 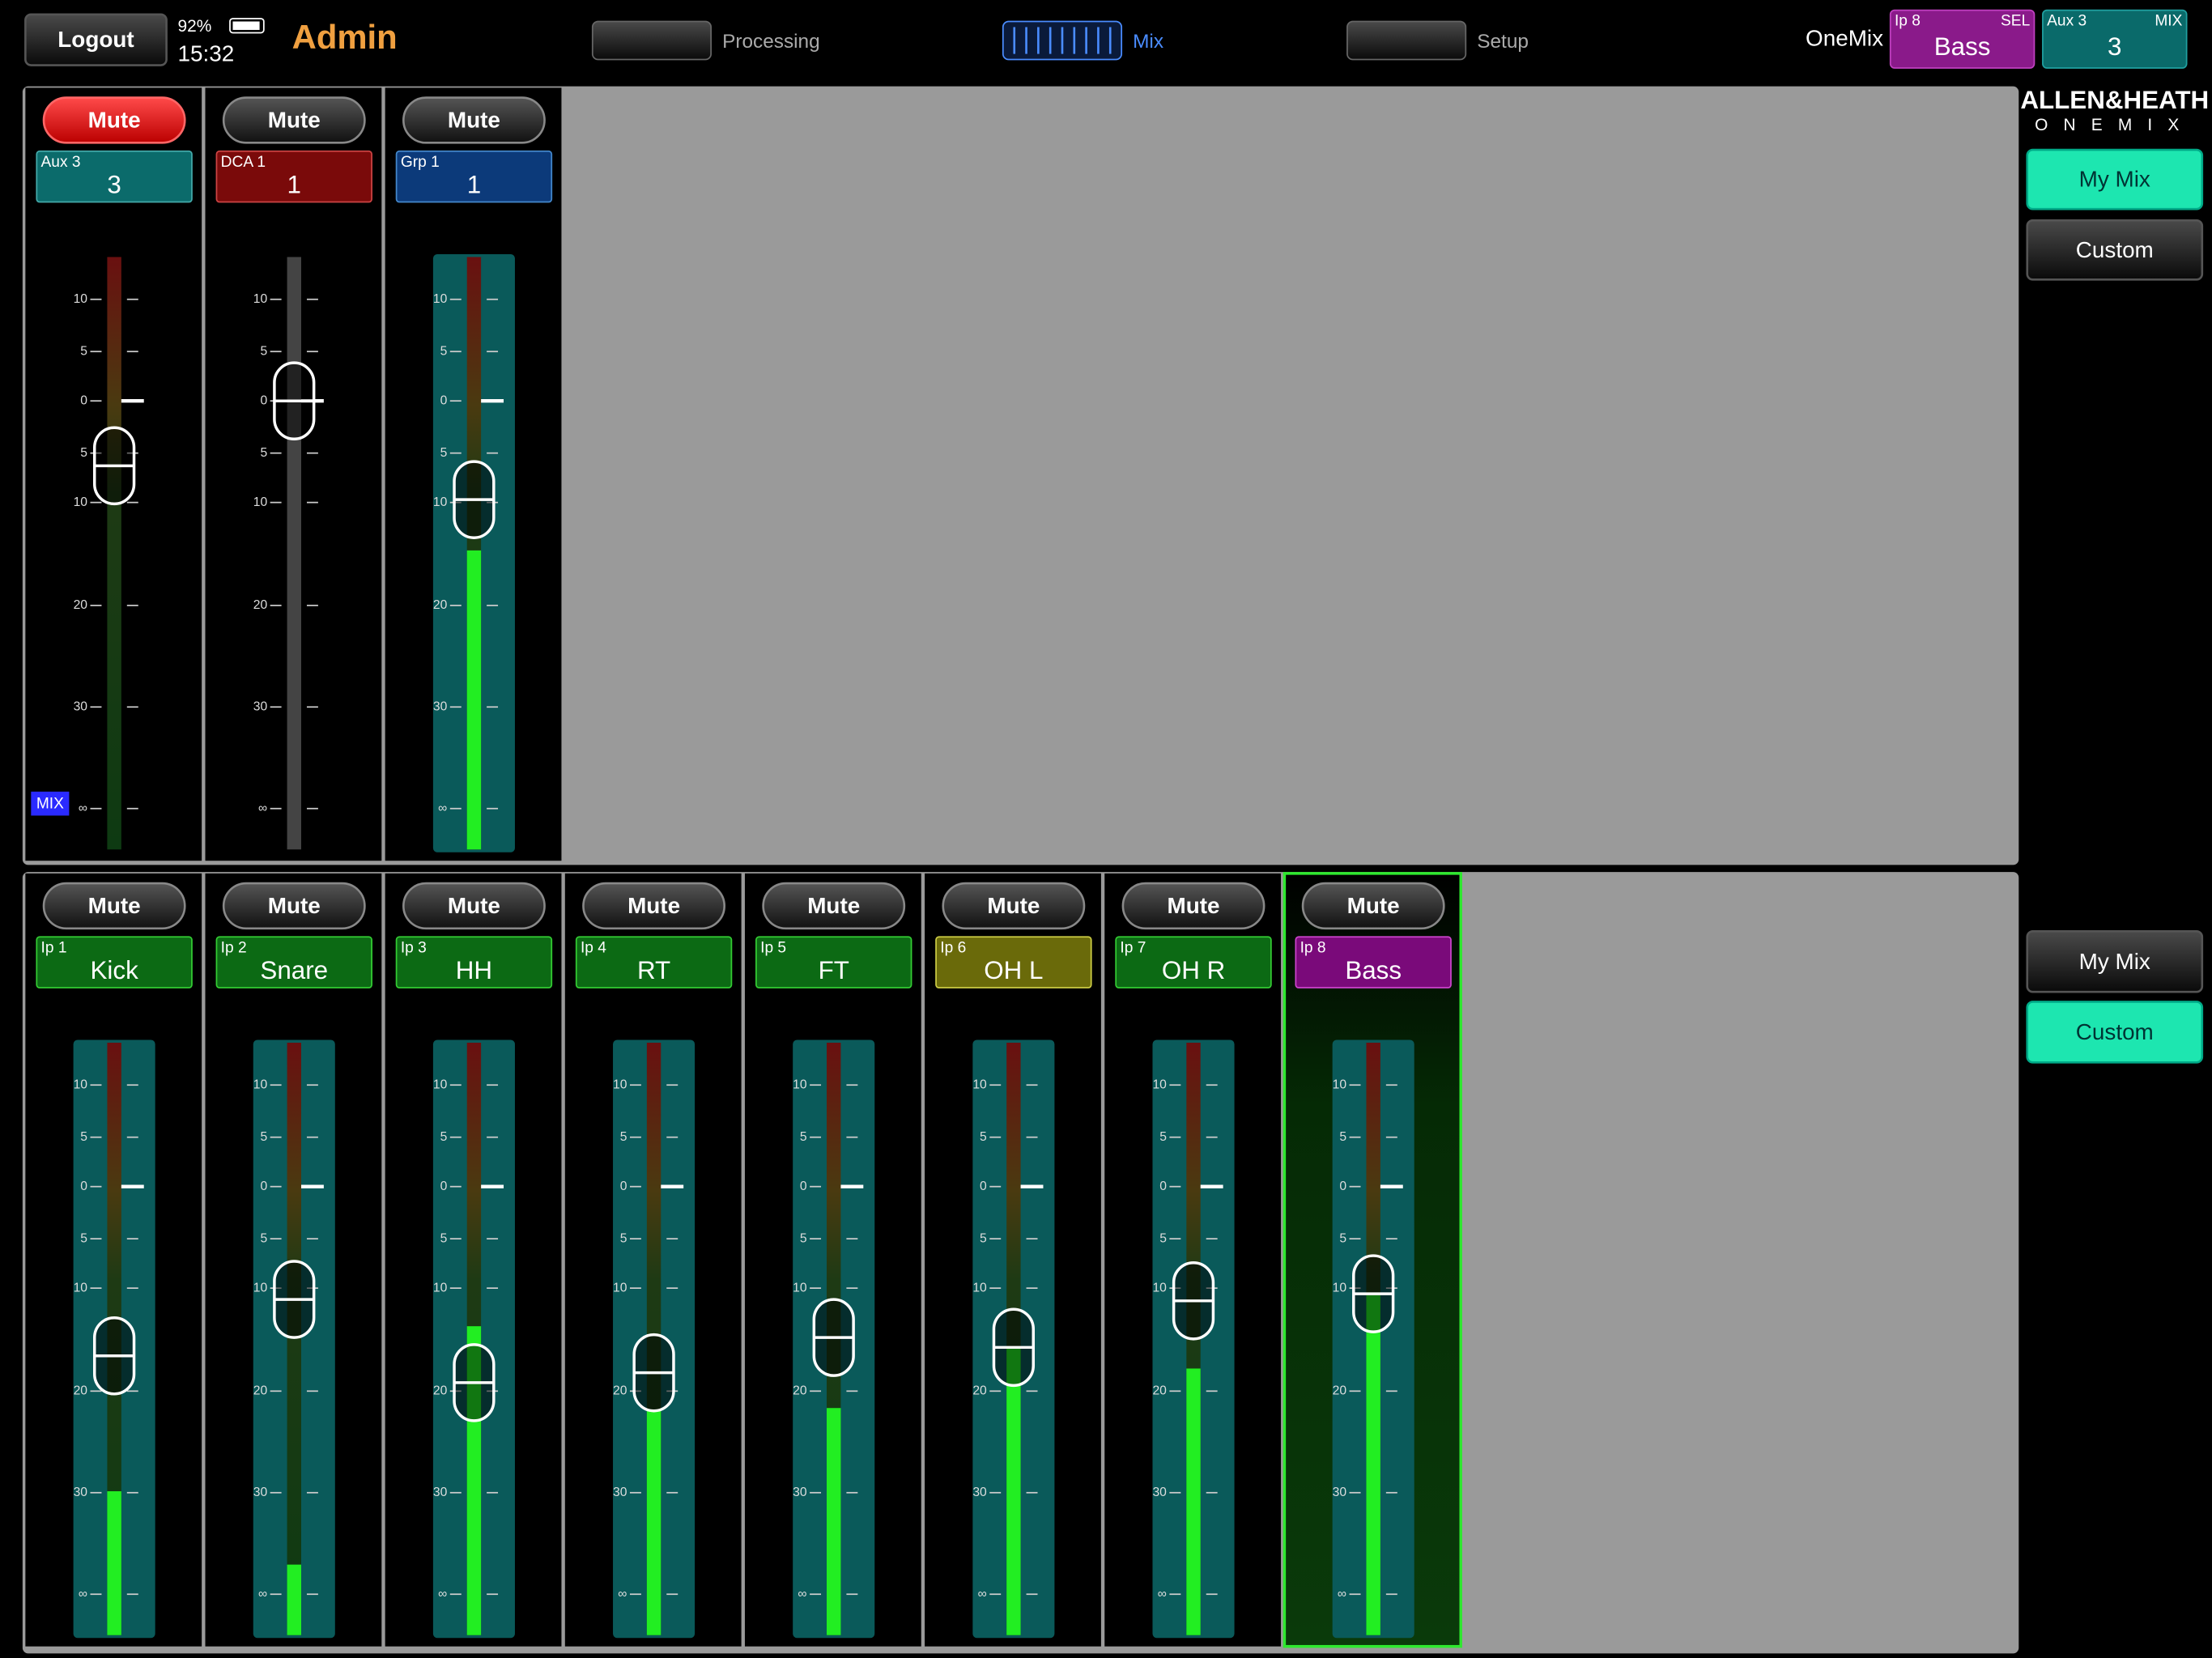 I want to click on tab-label: Processing, so click(x=771, y=42).